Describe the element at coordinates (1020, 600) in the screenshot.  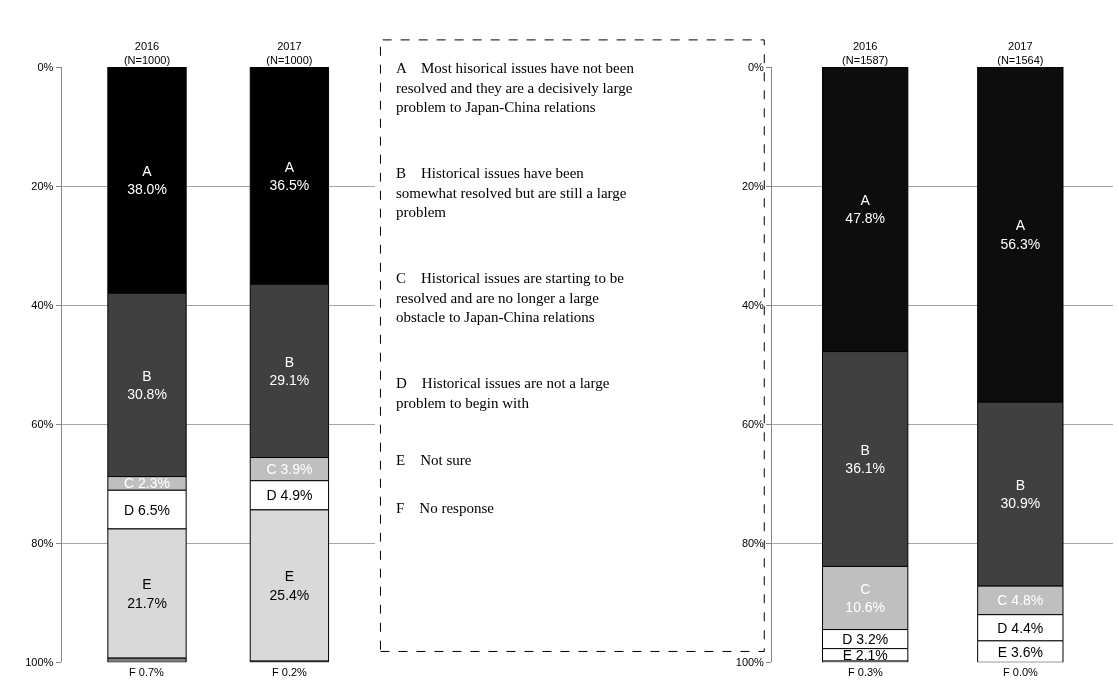
I see `data-label: C 4.8%` at that location.